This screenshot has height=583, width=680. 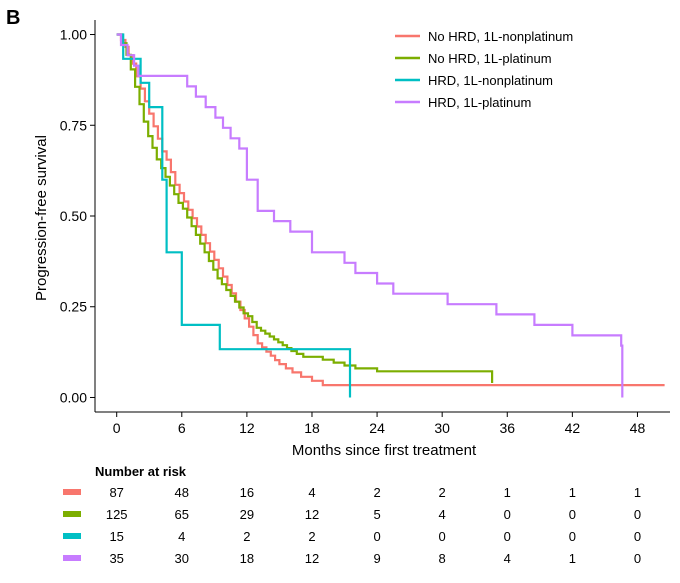 What do you see at coordinates (479, 102) in the screenshot?
I see `legend-label-4: HRD, 1L-platinum` at bounding box center [479, 102].